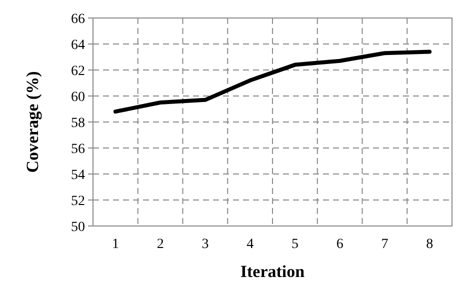  Describe the element at coordinates (384, 244) in the screenshot. I see `x-tick-label: 7` at that location.